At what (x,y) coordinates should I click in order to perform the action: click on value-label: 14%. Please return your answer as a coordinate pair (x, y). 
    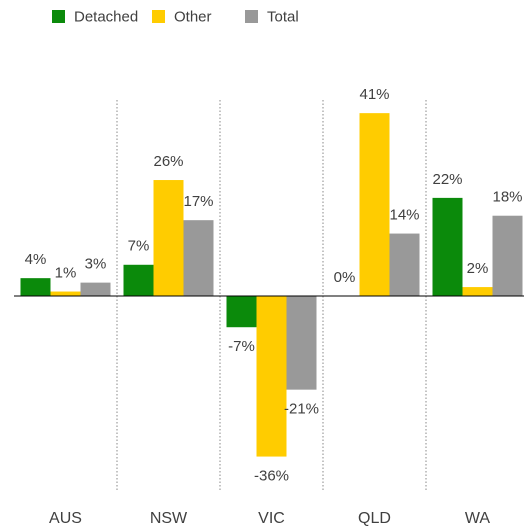
    Looking at the image, I should click on (404, 215).